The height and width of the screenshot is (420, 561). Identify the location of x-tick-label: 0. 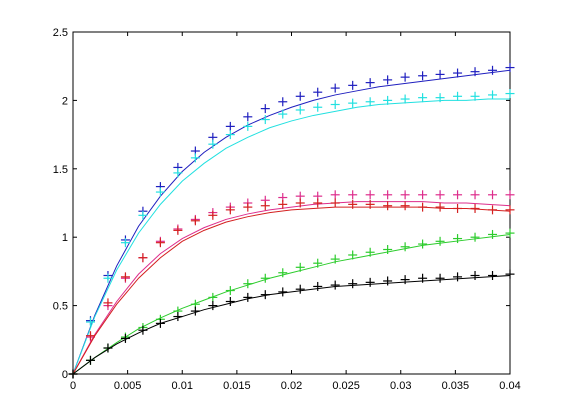
(73, 386).